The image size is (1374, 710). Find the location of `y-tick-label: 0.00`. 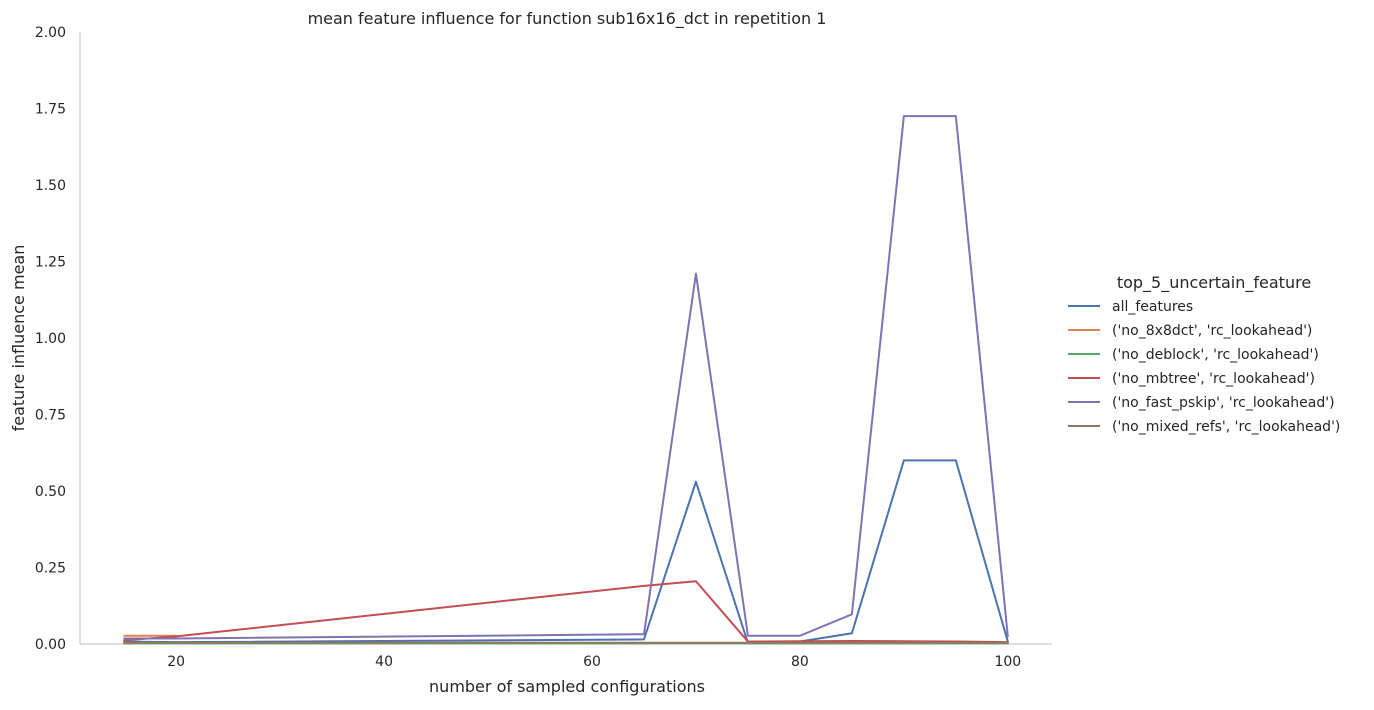

y-tick-label: 0.00 is located at coordinates (50, 645).